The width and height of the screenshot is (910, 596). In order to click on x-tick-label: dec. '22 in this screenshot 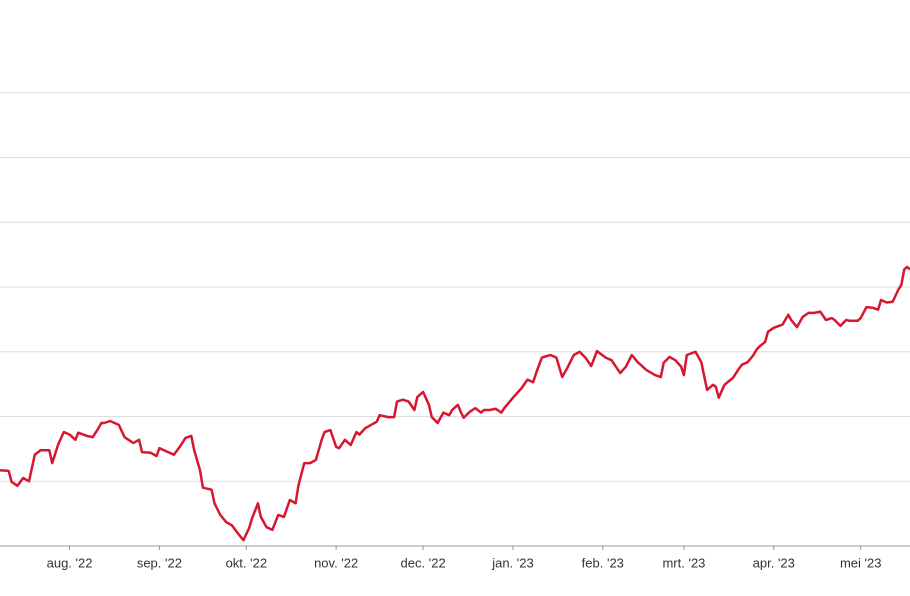, I will do `click(423, 562)`.